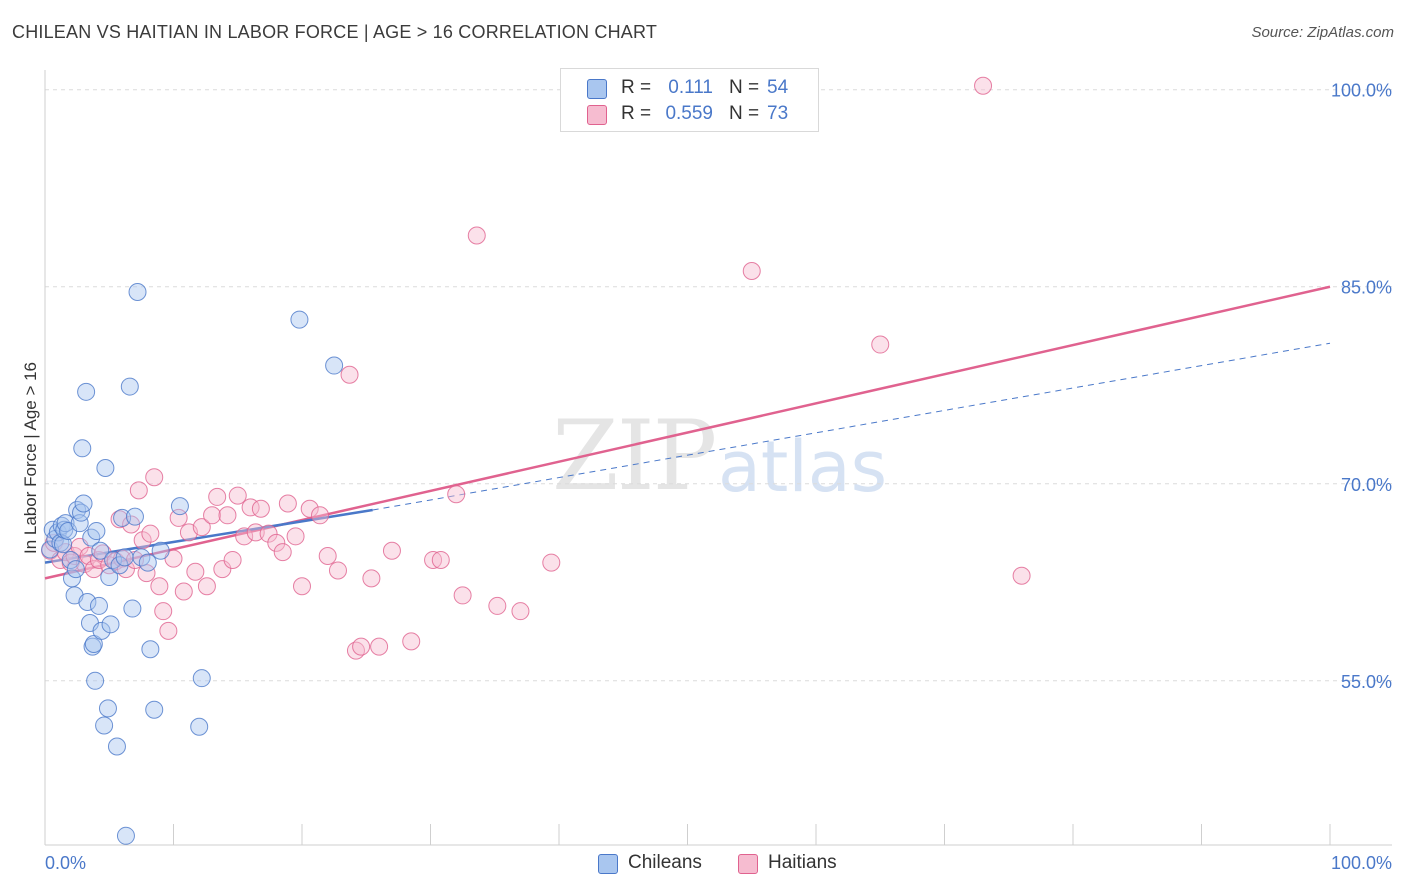 The height and width of the screenshot is (892, 1406). I want to click on y-axis-label: In Labor Force | Age > 16, so click(30, 458).